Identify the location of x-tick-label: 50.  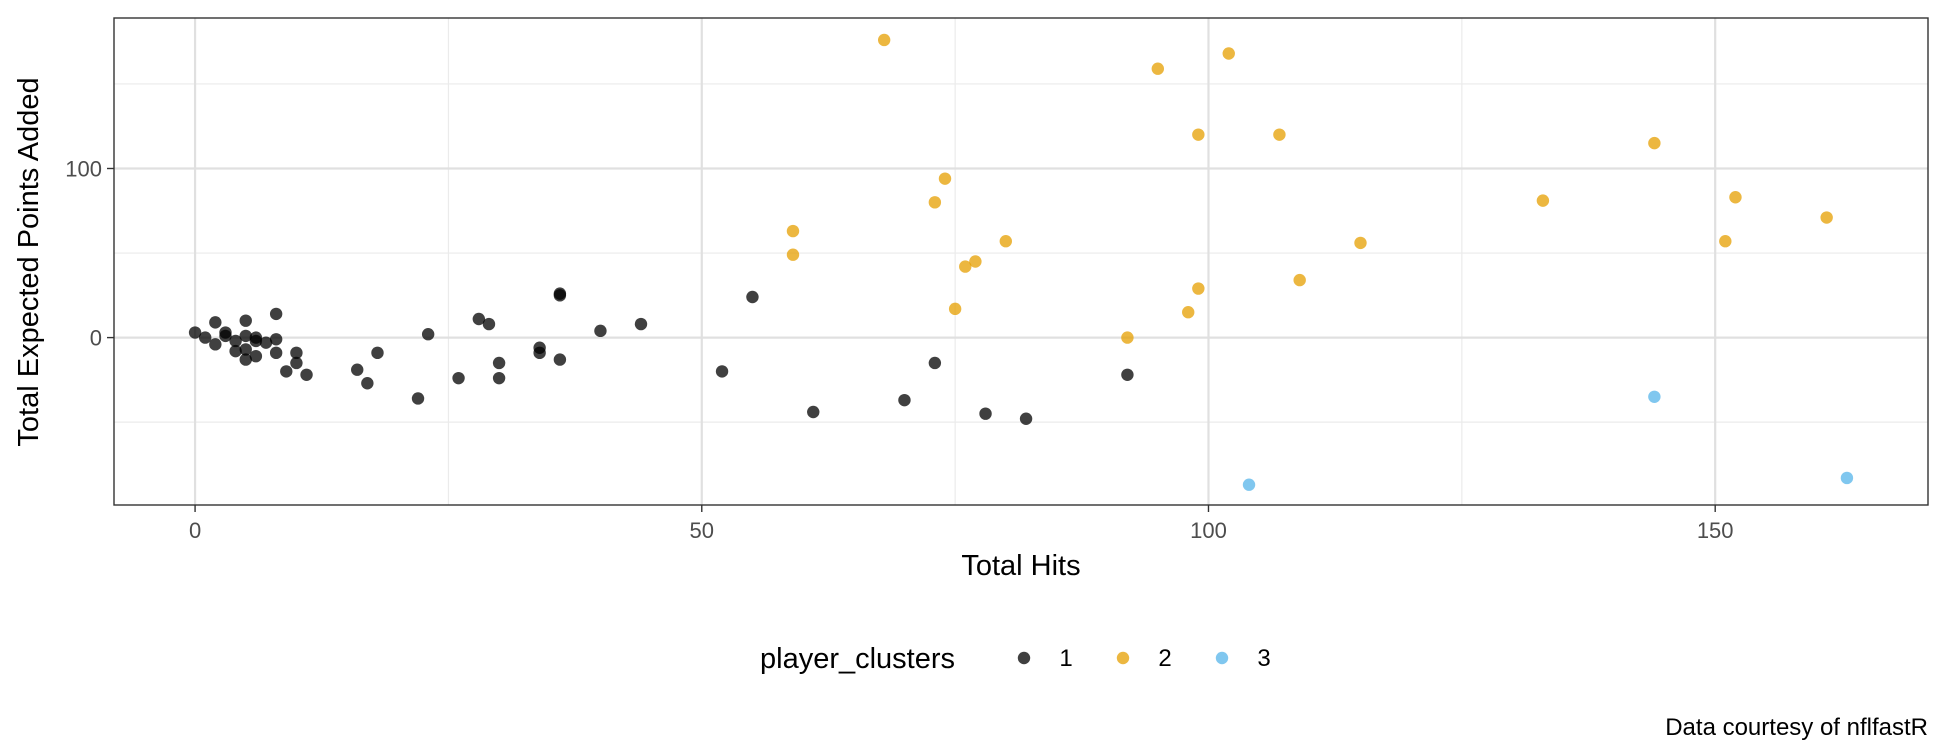
(702, 530).